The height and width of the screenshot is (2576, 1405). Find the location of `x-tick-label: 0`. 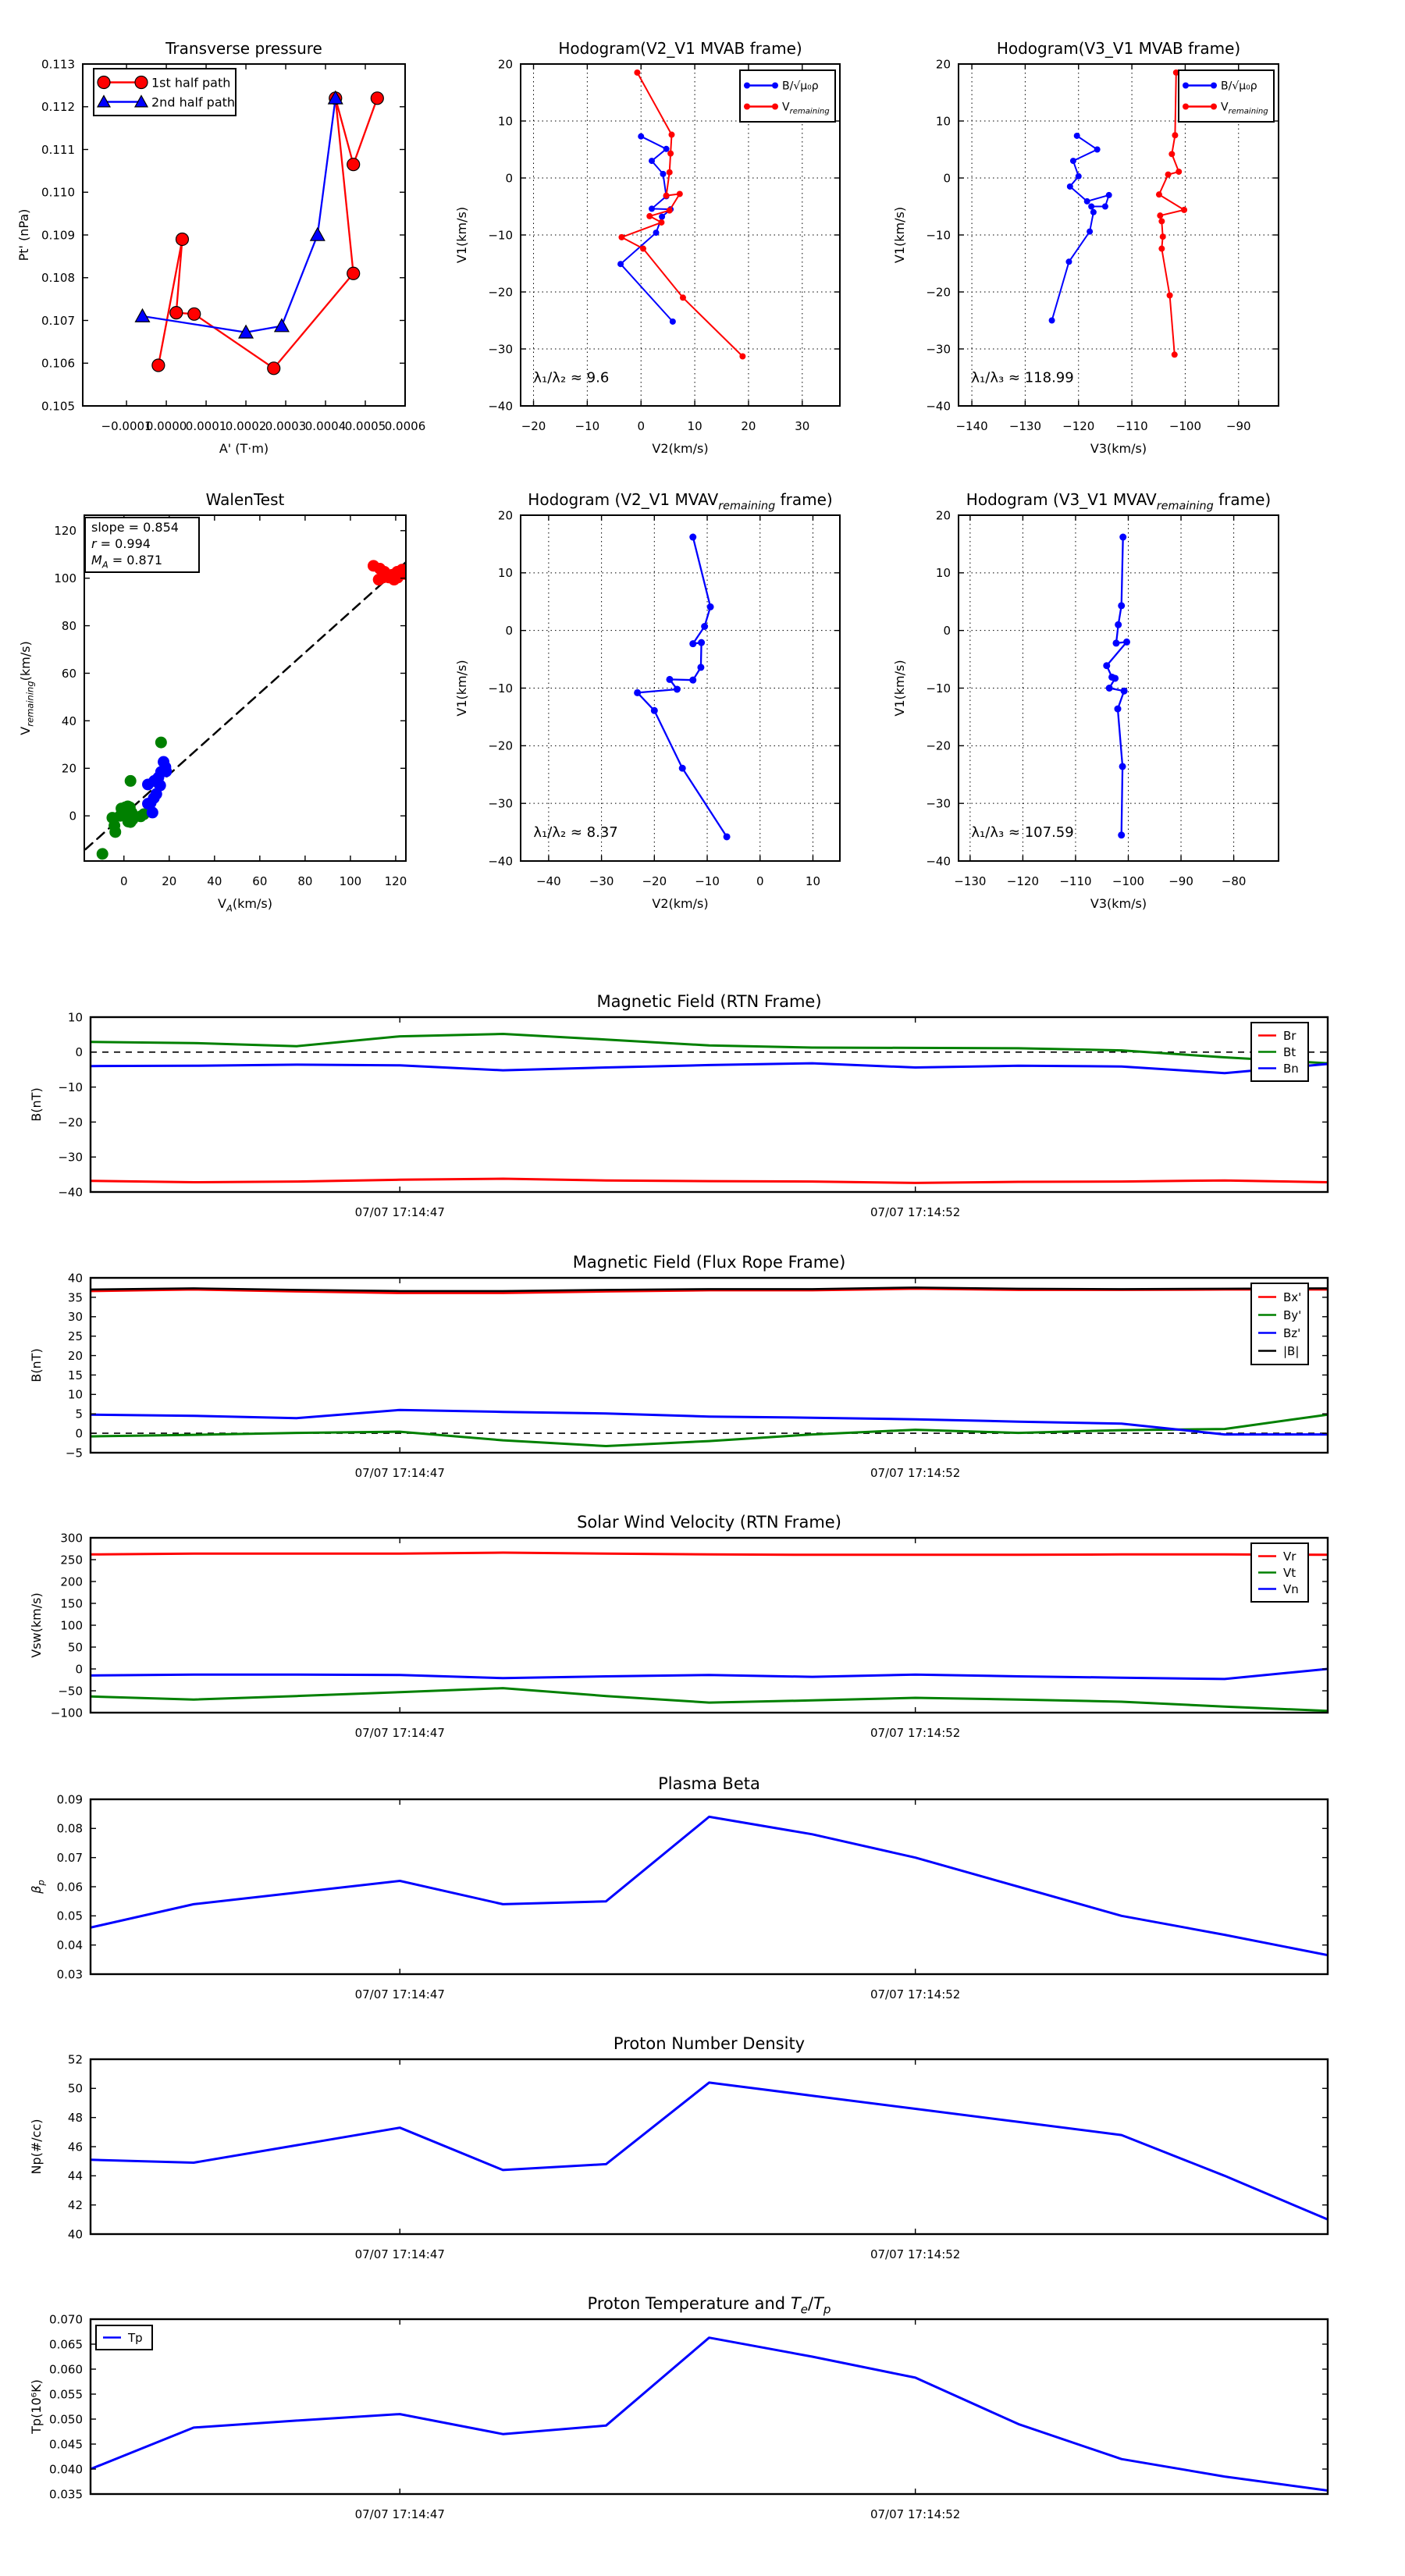

x-tick-label: 0 is located at coordinates (760, 881).